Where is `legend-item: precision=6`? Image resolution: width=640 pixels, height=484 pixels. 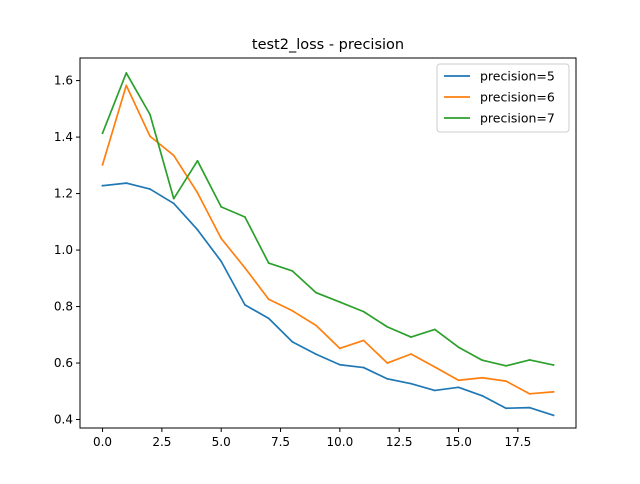
legend-item: precision=6 is located at coordinates (499, 97).